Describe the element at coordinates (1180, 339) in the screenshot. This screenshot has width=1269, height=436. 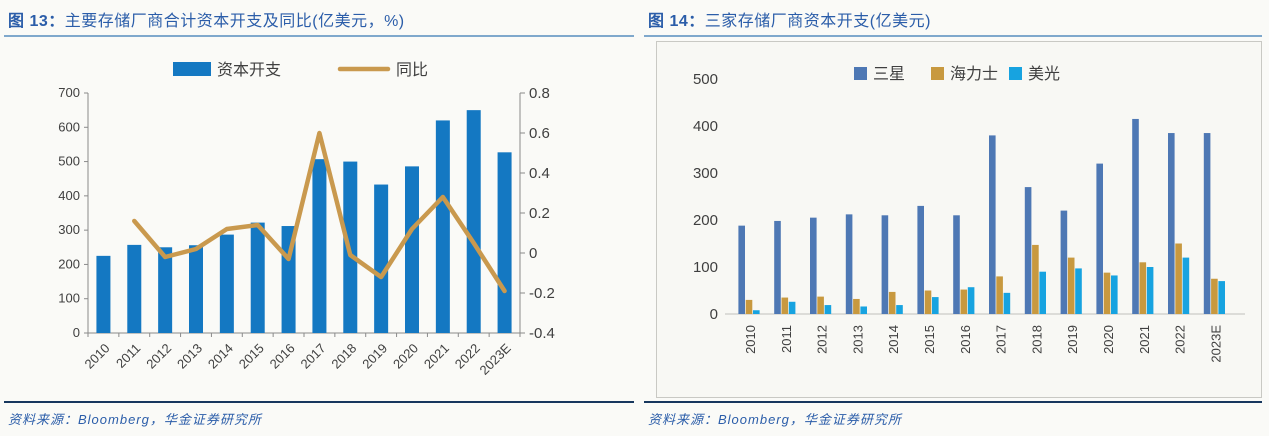
I see `axis-label: 2022` at that location.